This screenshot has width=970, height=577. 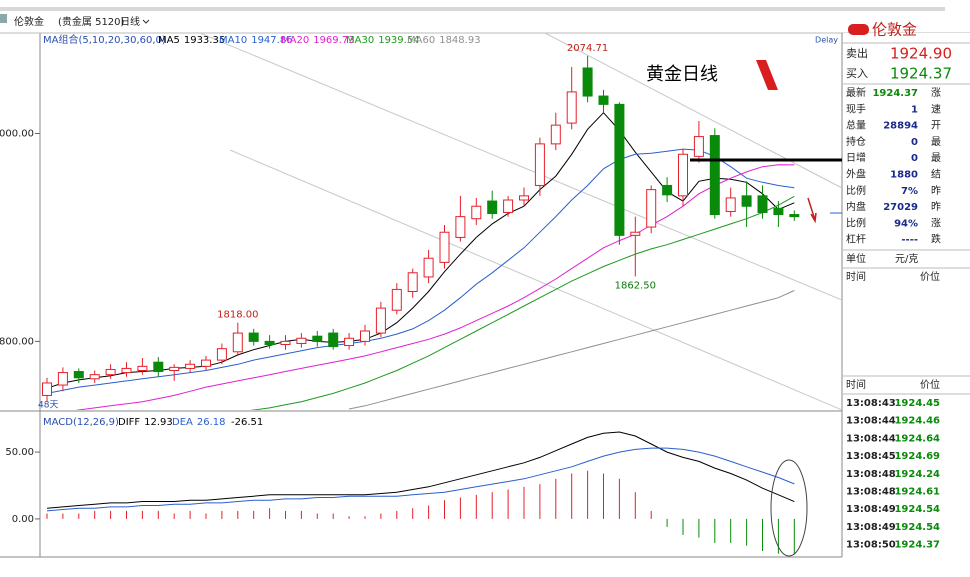 I want to click on quote-label: 买入, so click(x=857, y=73).